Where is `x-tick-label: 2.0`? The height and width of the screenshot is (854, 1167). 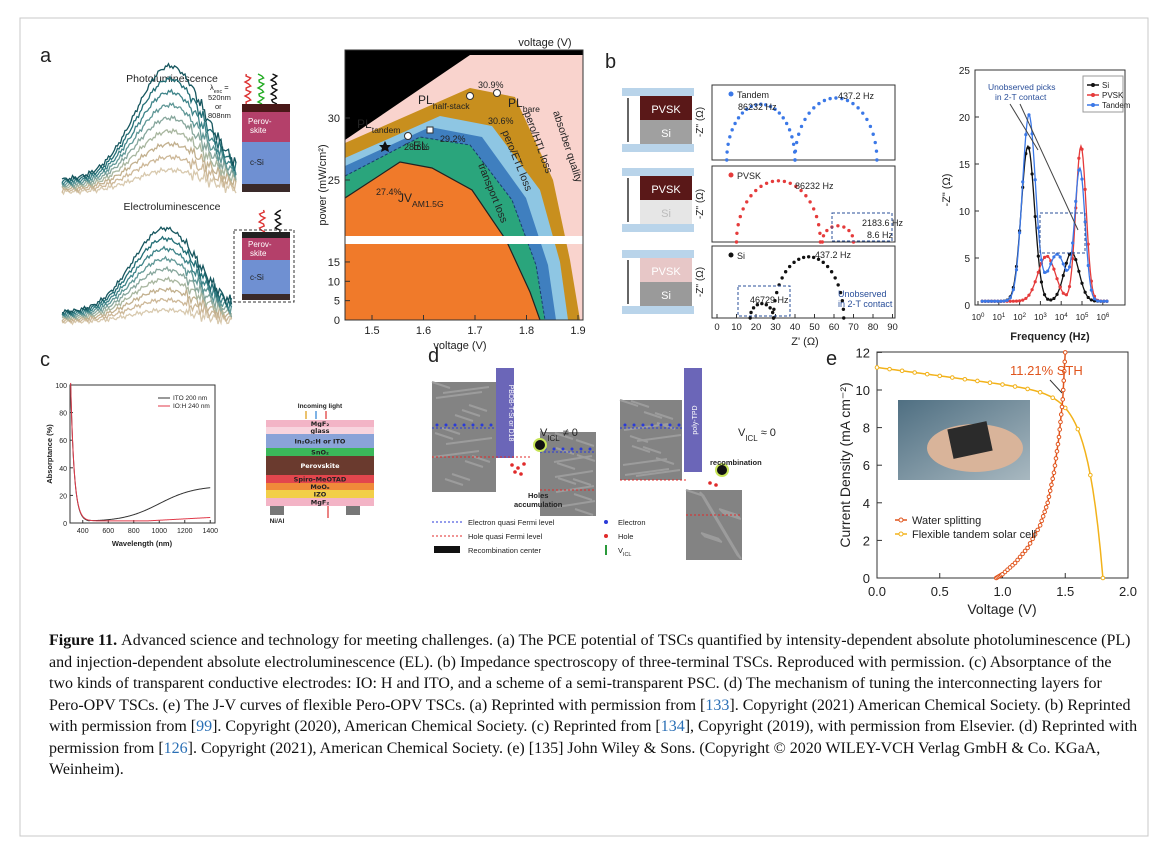 x-tick-label: 2.0 is located at coordinates (1128, 591).